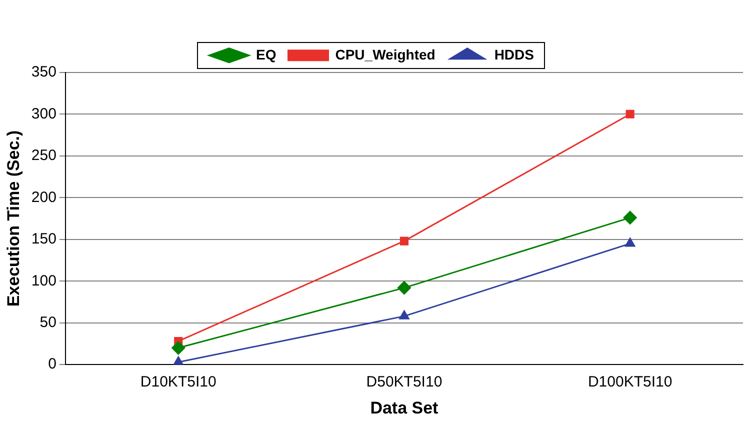 This screenshot has width=751, height=423. What do you see at coordinates (48, 322) in the screenshot?
I see `y-tick-label: 50` at bounding box center [48, 322].